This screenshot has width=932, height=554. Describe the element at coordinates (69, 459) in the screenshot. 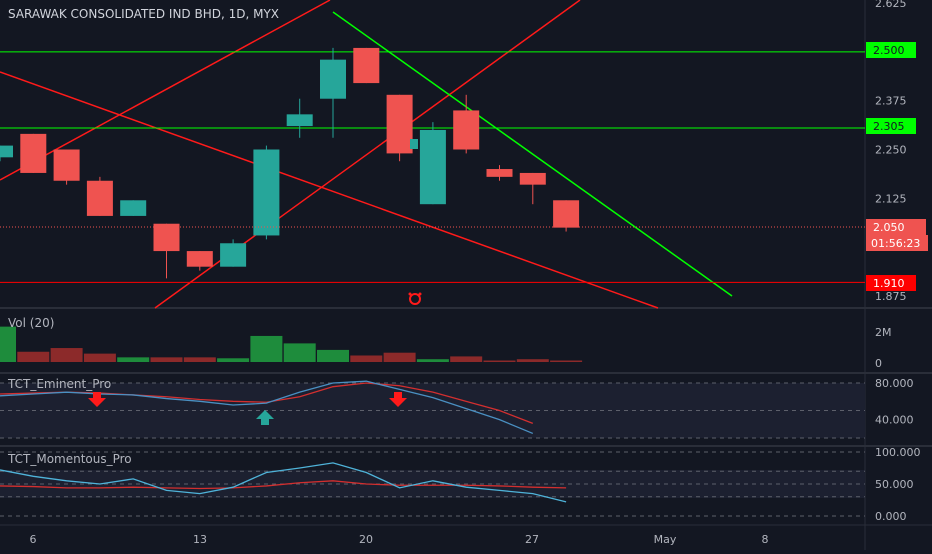

I see `indicator2-title: TCT_Momentous_Pro` at that location.